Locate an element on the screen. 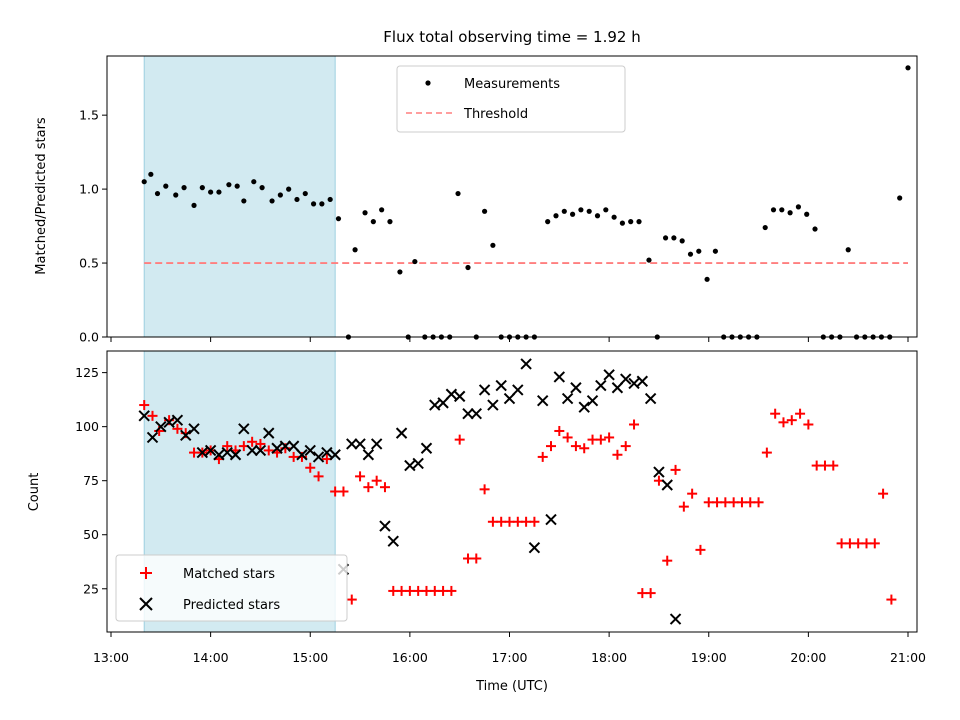  bottom-y-axis-label: Count is located at coordinates (34, 492).